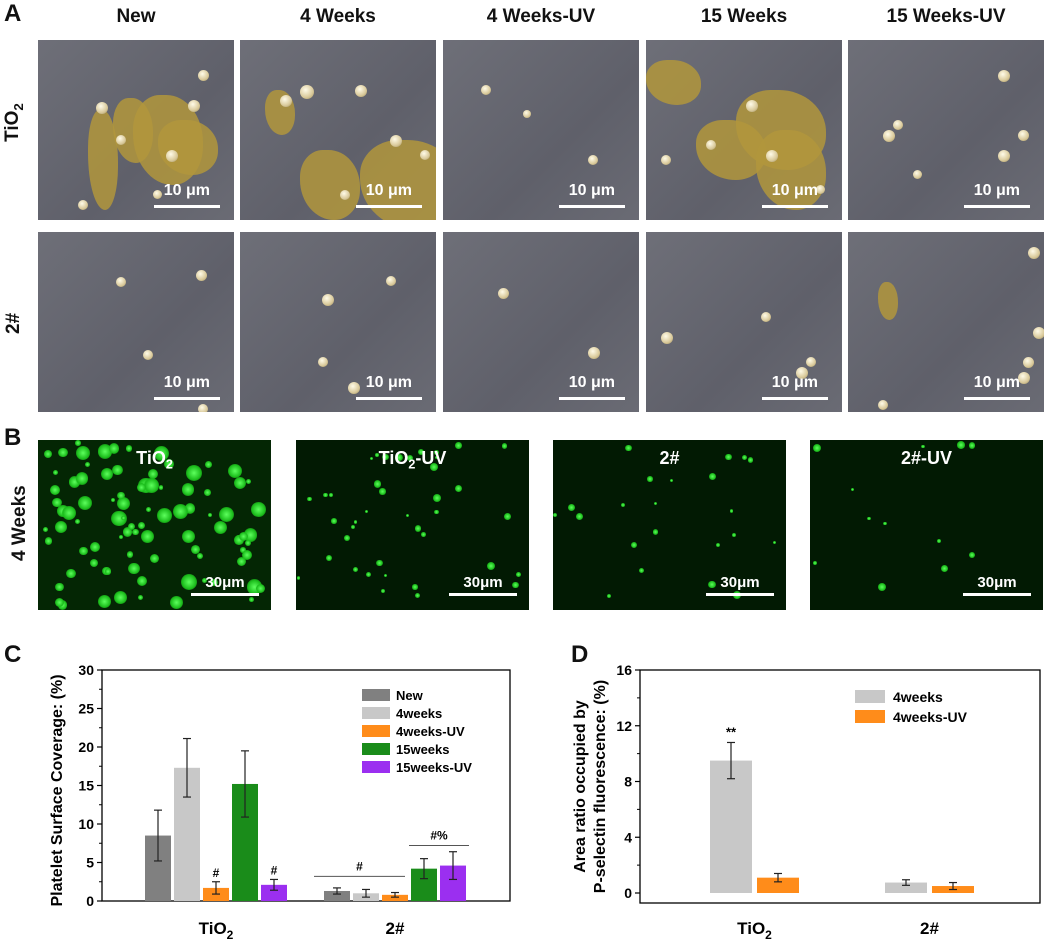  What do you see at coordinates (90, 901) in the screenshot?
I see `y-tick-label: 0` at bounding box center [90, 901].